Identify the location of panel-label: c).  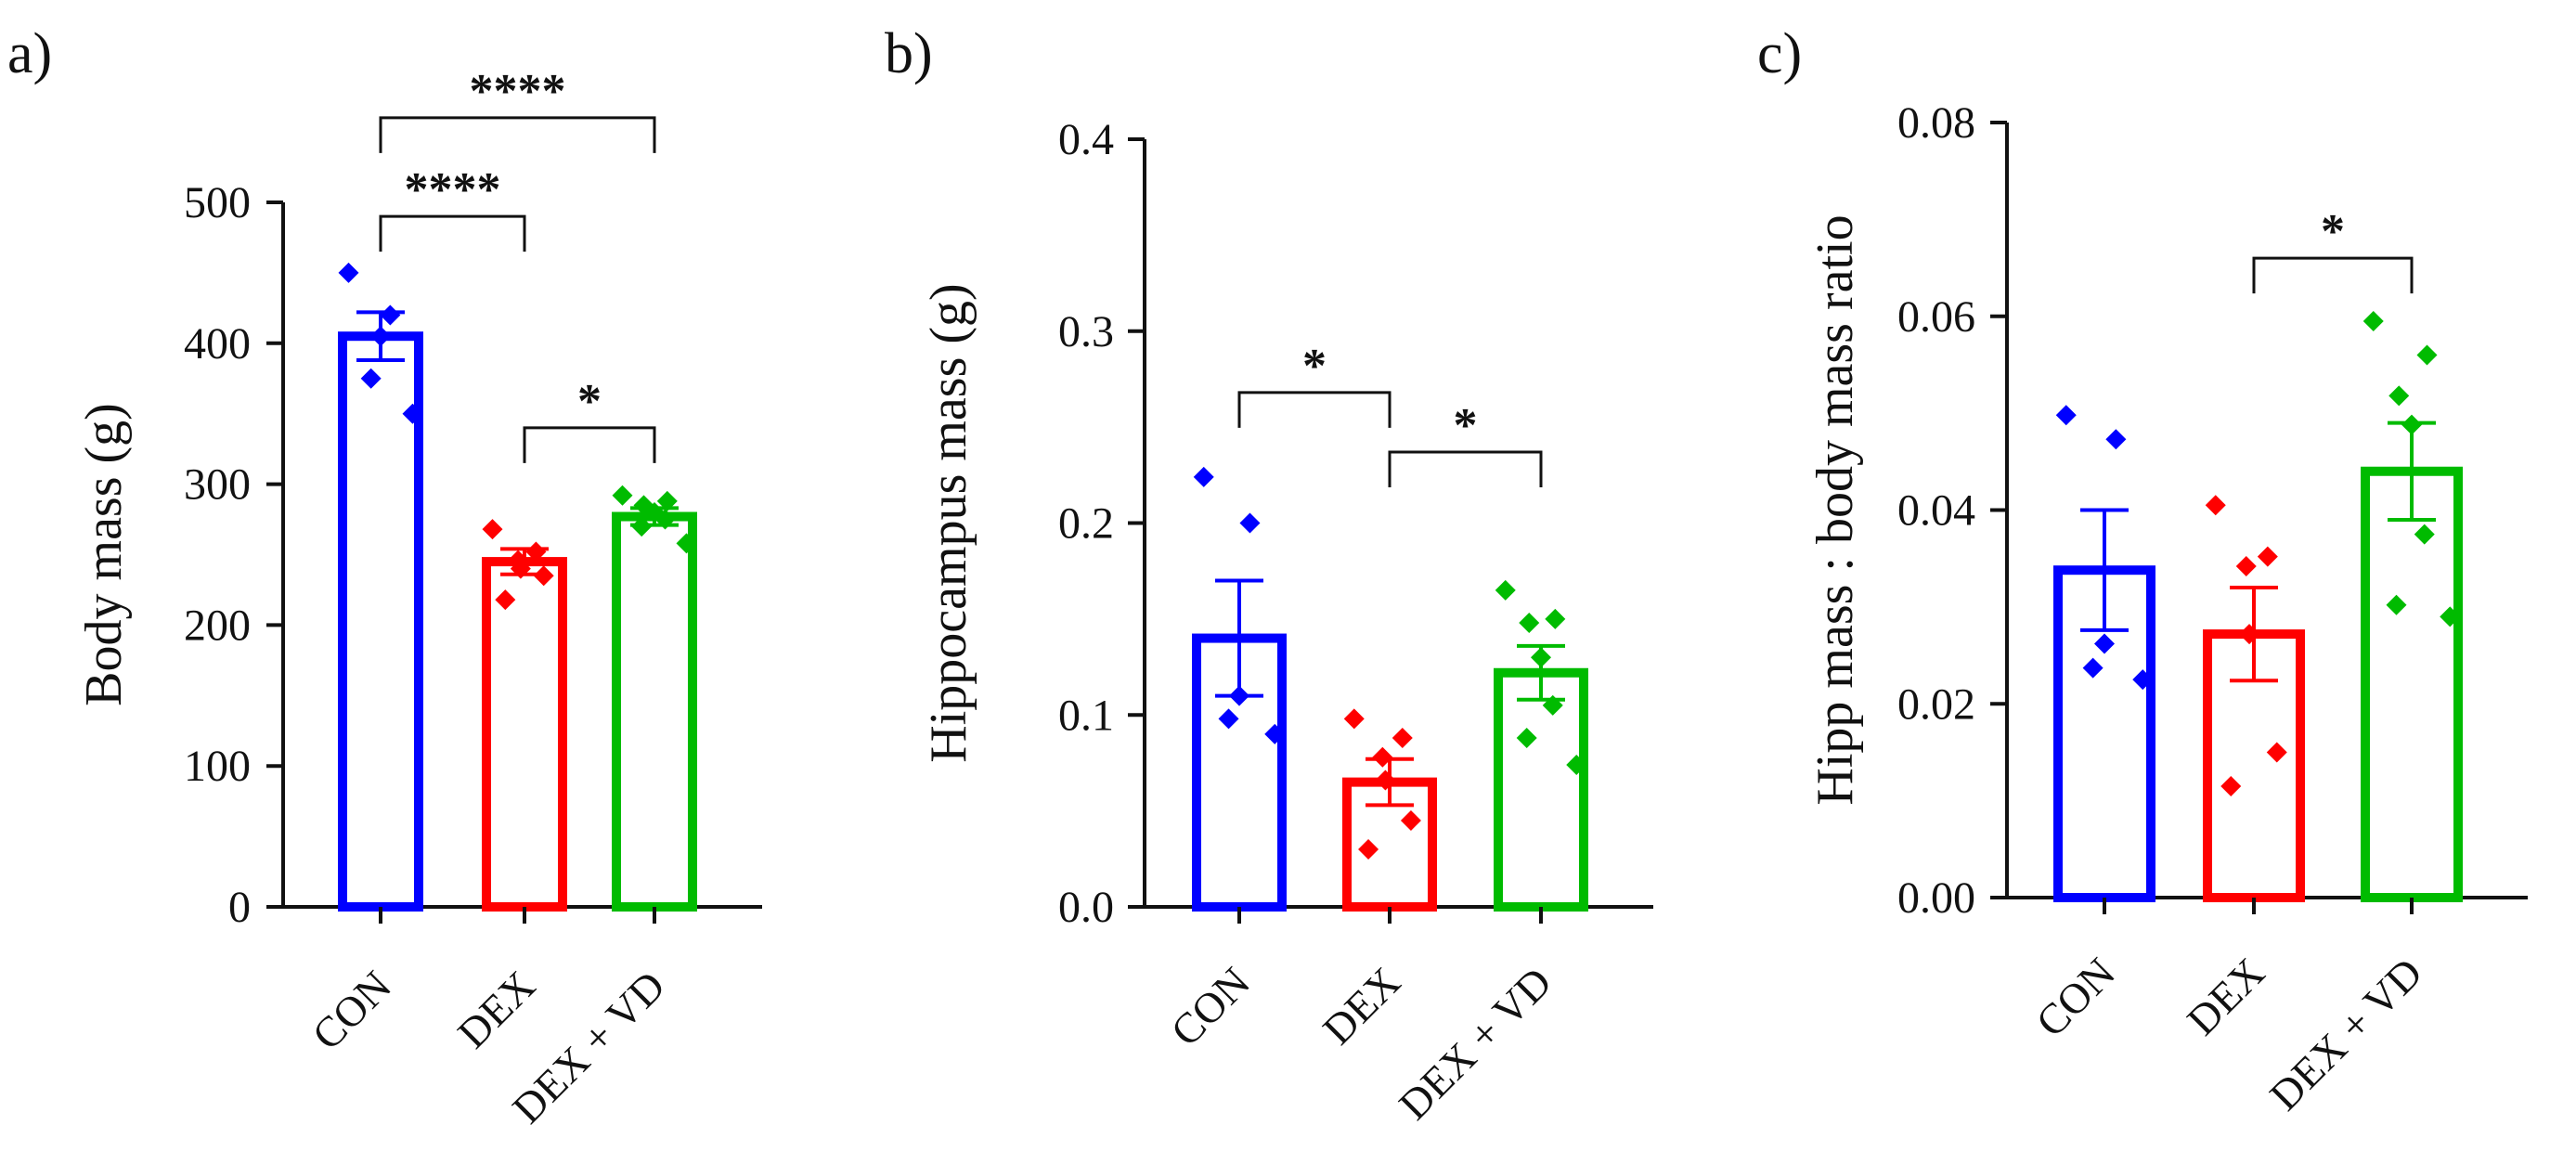
(1779, 53).